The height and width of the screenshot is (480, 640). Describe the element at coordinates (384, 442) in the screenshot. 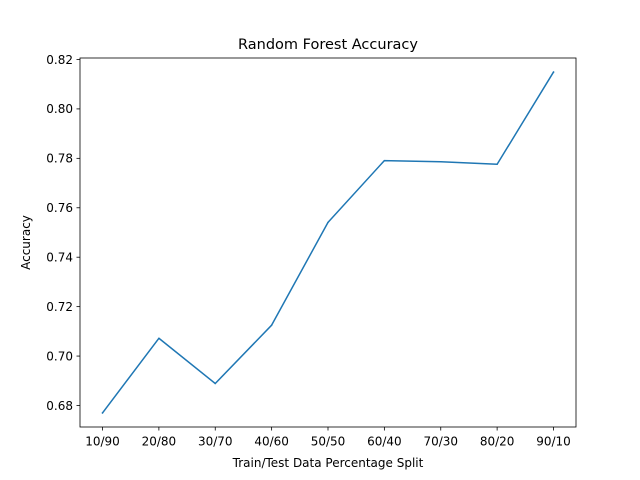

I see `x-tick-label: 60/40` at that location.